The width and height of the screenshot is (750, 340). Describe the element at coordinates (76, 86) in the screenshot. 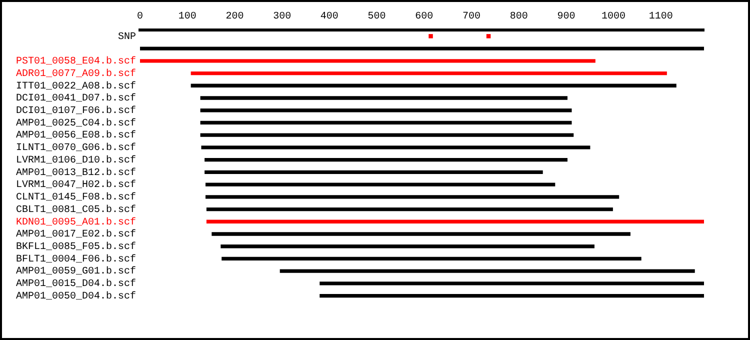

I see `y-tick-label: ITT01_0022_A08.b.scf` at that location.